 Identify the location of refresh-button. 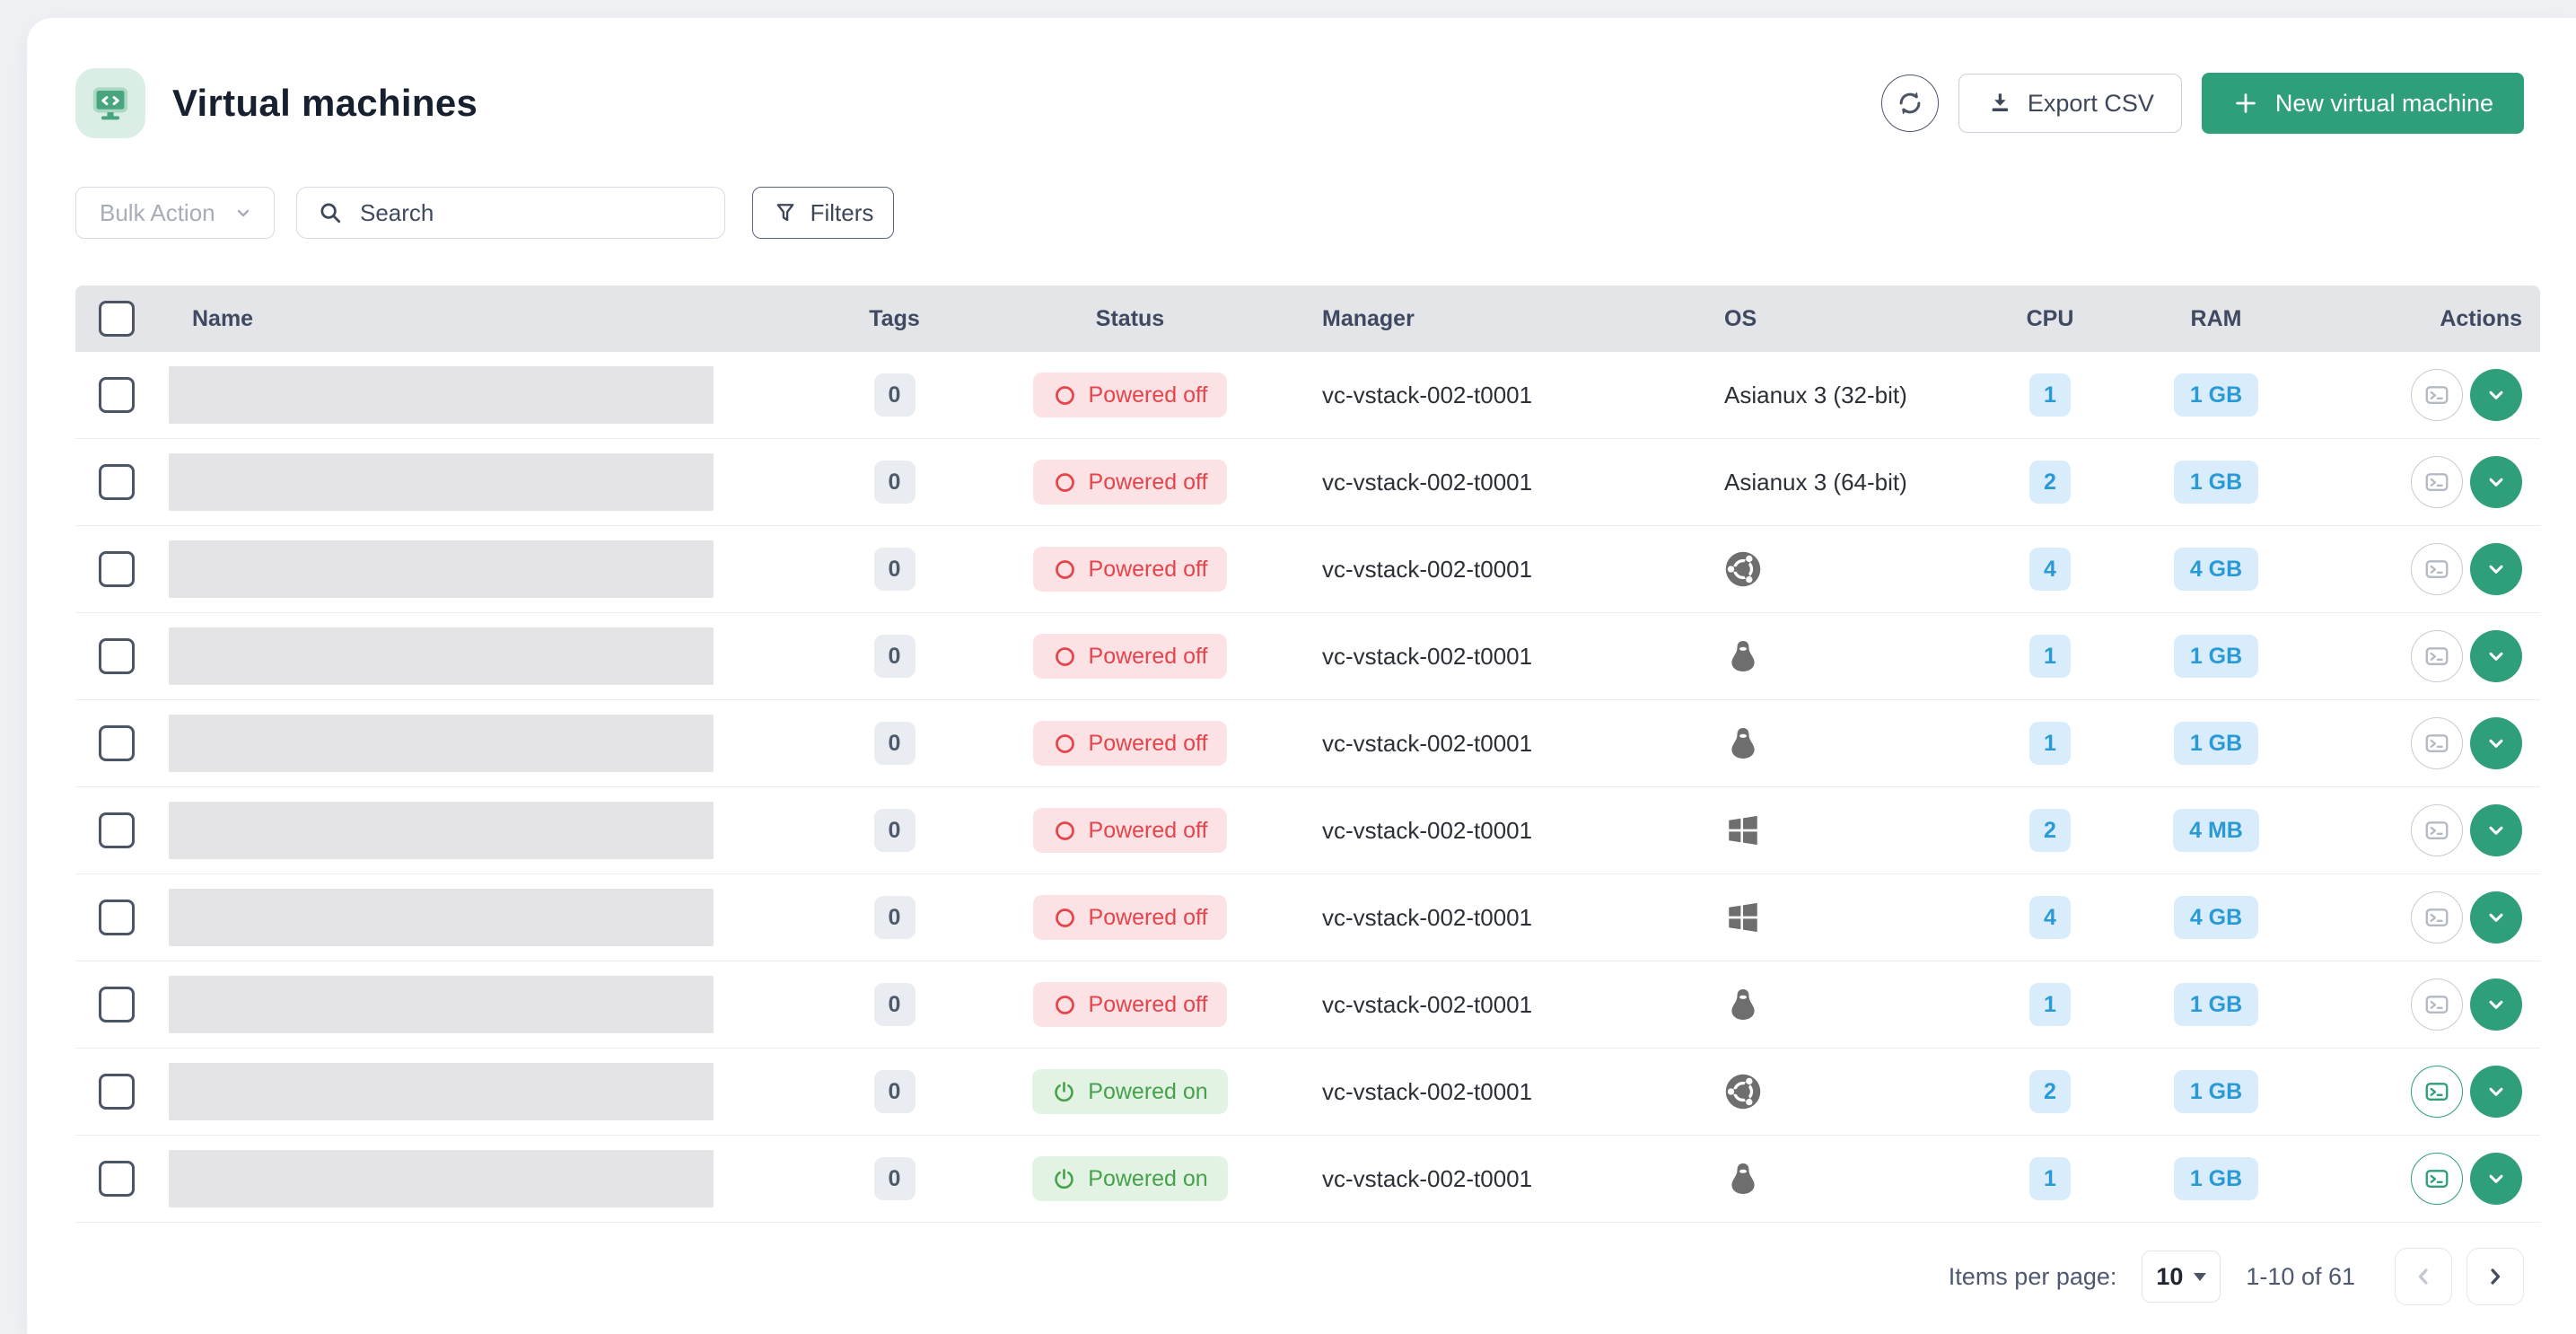
(1909, 103).